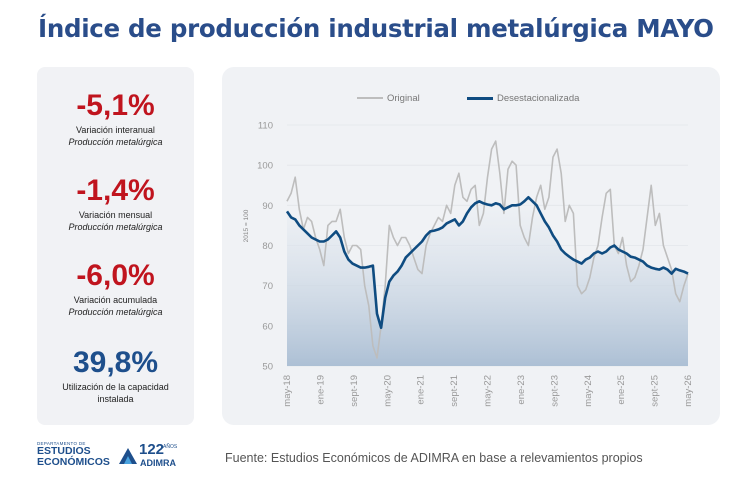 This screenshot has width=750, height=499. I want to click on x-tick-label: may-26, so click(688, 391).